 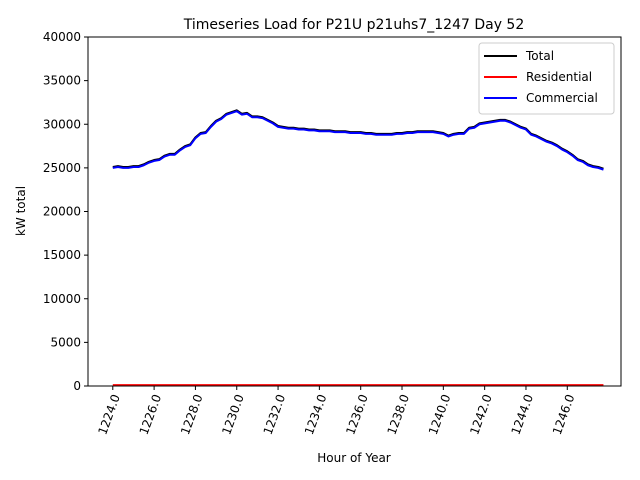 What do you see at coordinates (358, 140) in the screenshot?
I see `series-line-commercial` at bounding box center [358, 140].